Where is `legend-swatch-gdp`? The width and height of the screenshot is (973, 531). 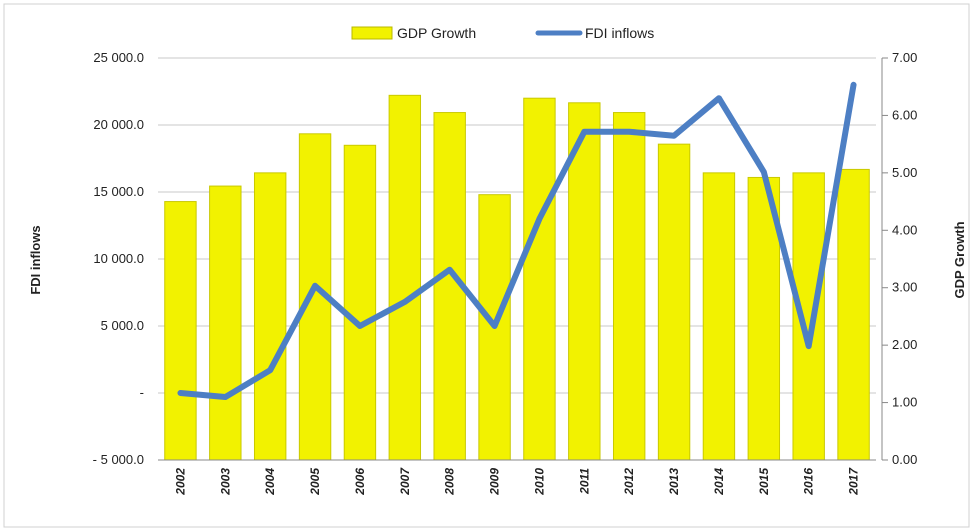
legend-swatch-gdp is located at coordinates (372, 33).